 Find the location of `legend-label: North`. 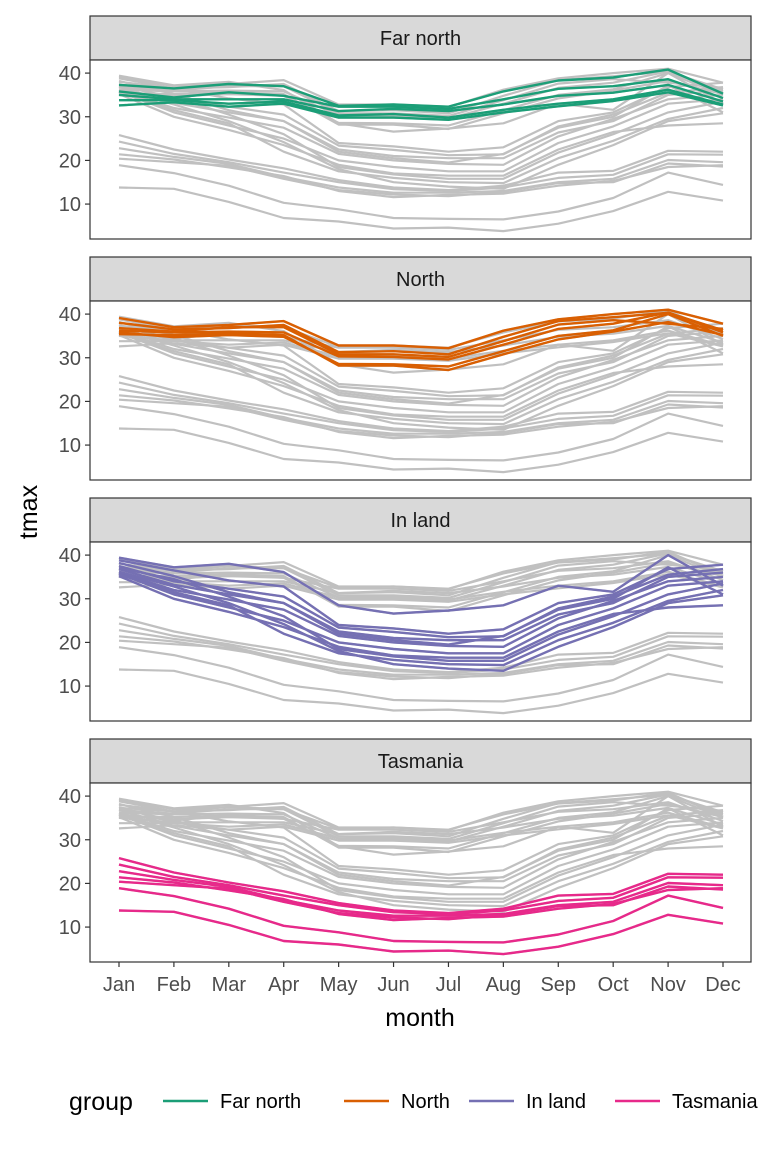

legend-label: North is located at coordinates (425, 1102).